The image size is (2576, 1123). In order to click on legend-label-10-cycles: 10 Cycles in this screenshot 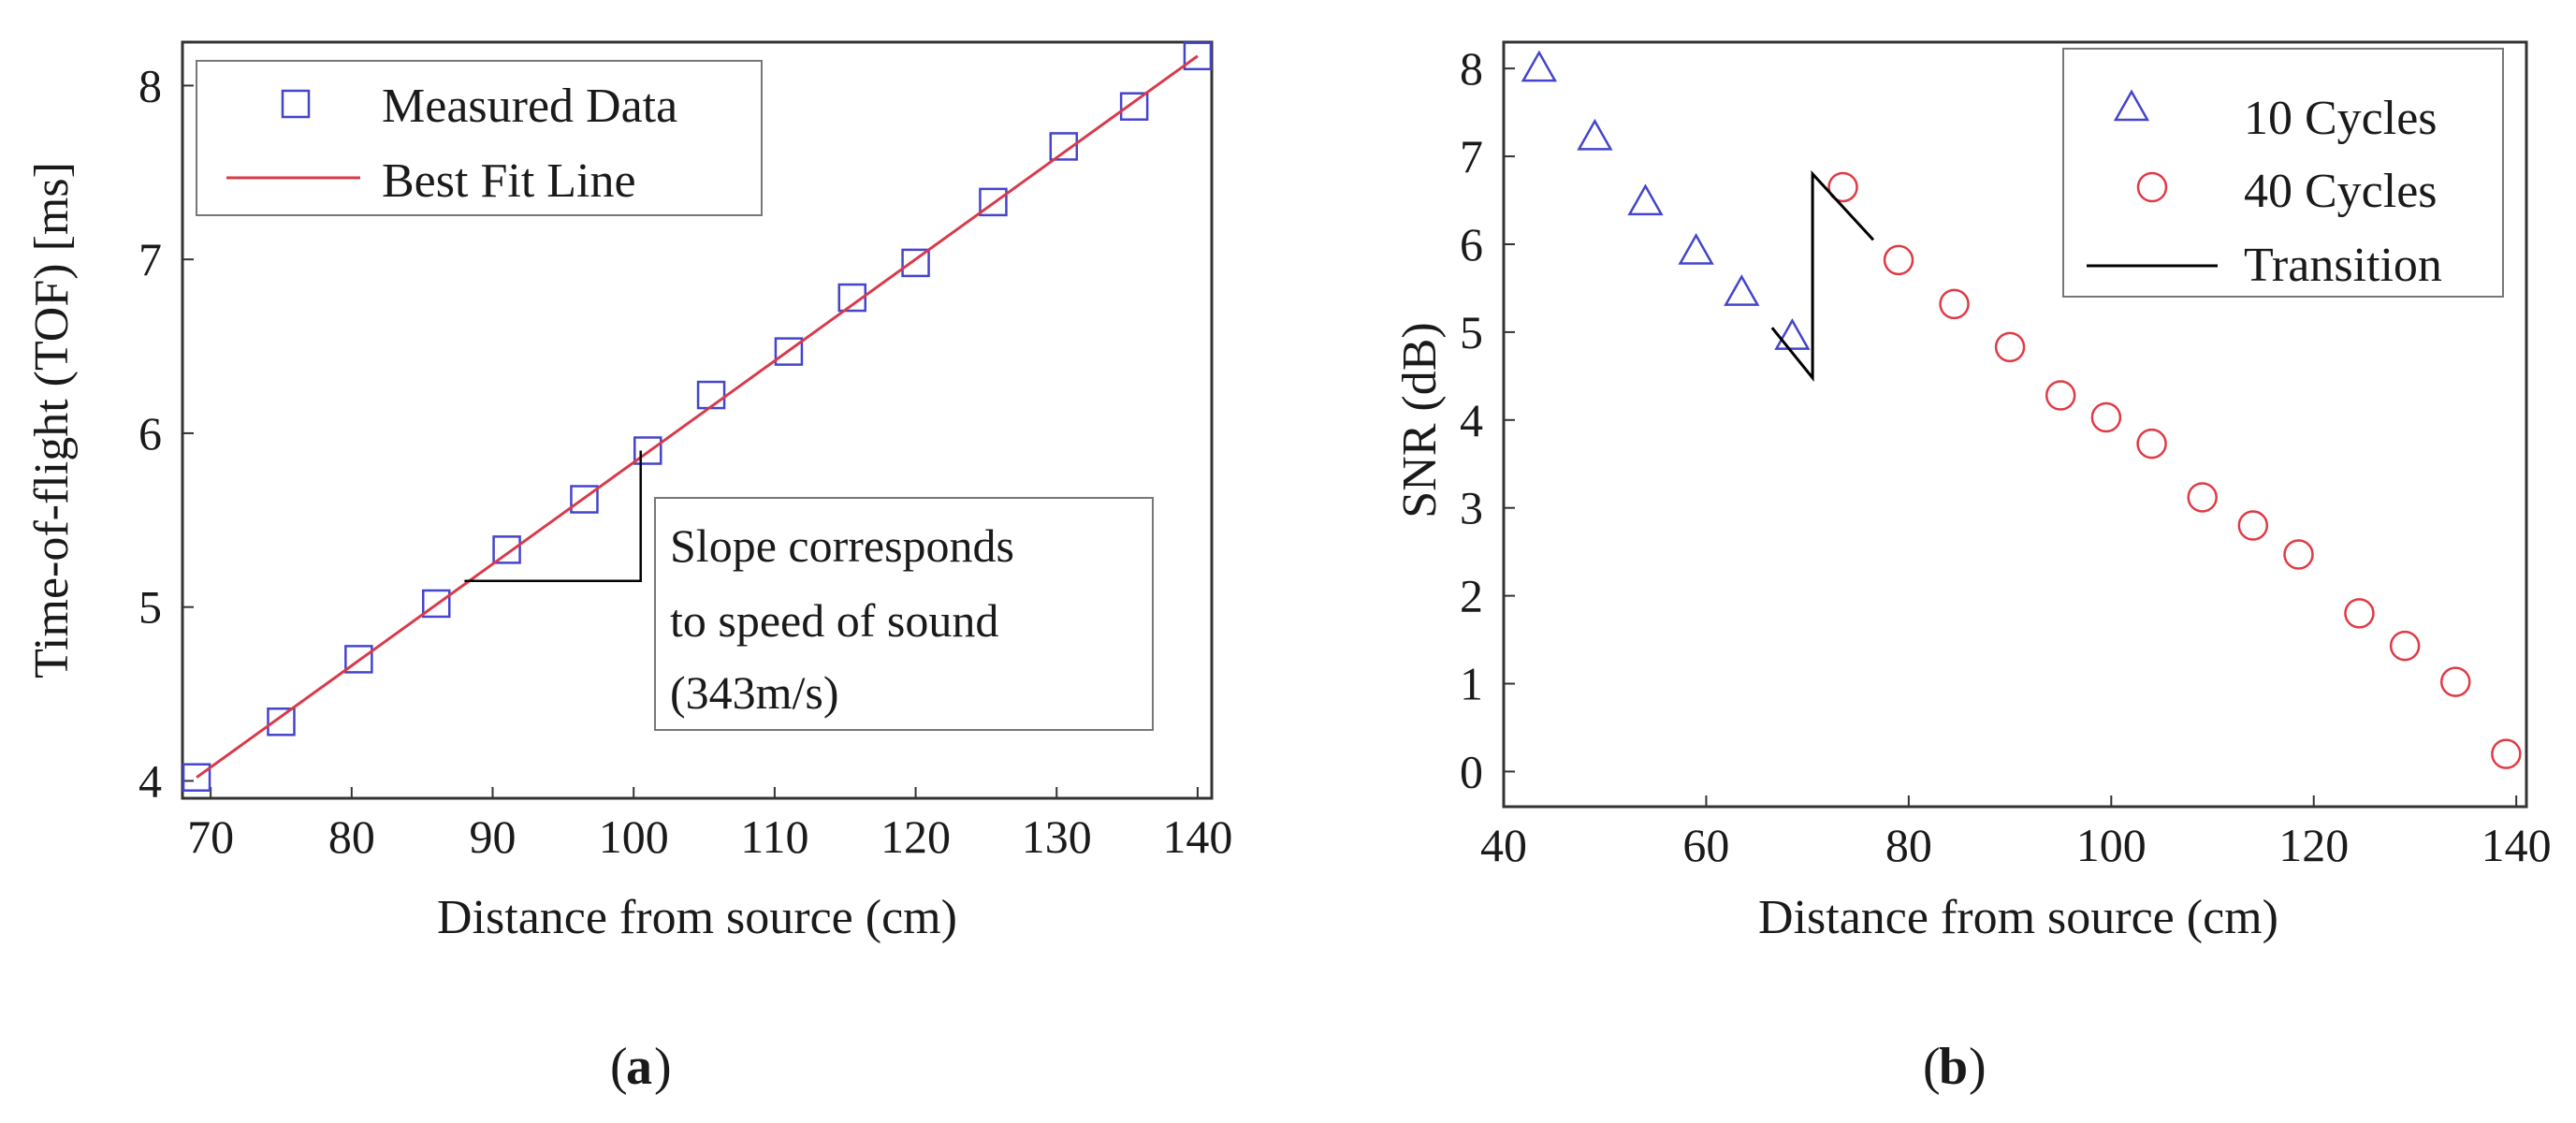, I will do `click(2341, 118)`.